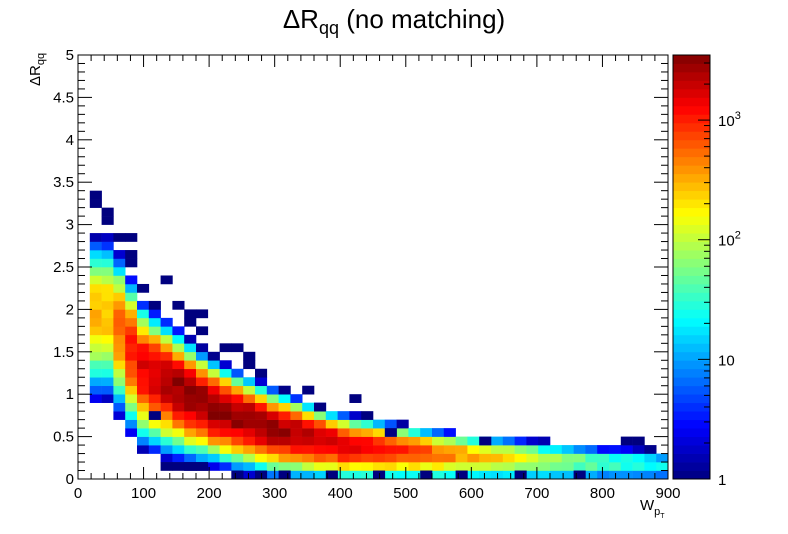 This screenshot has width=788, height=534. Describe the element at coordinates (662, 516) in the screenshot. I see `xlabel-subsub: T` at that location.